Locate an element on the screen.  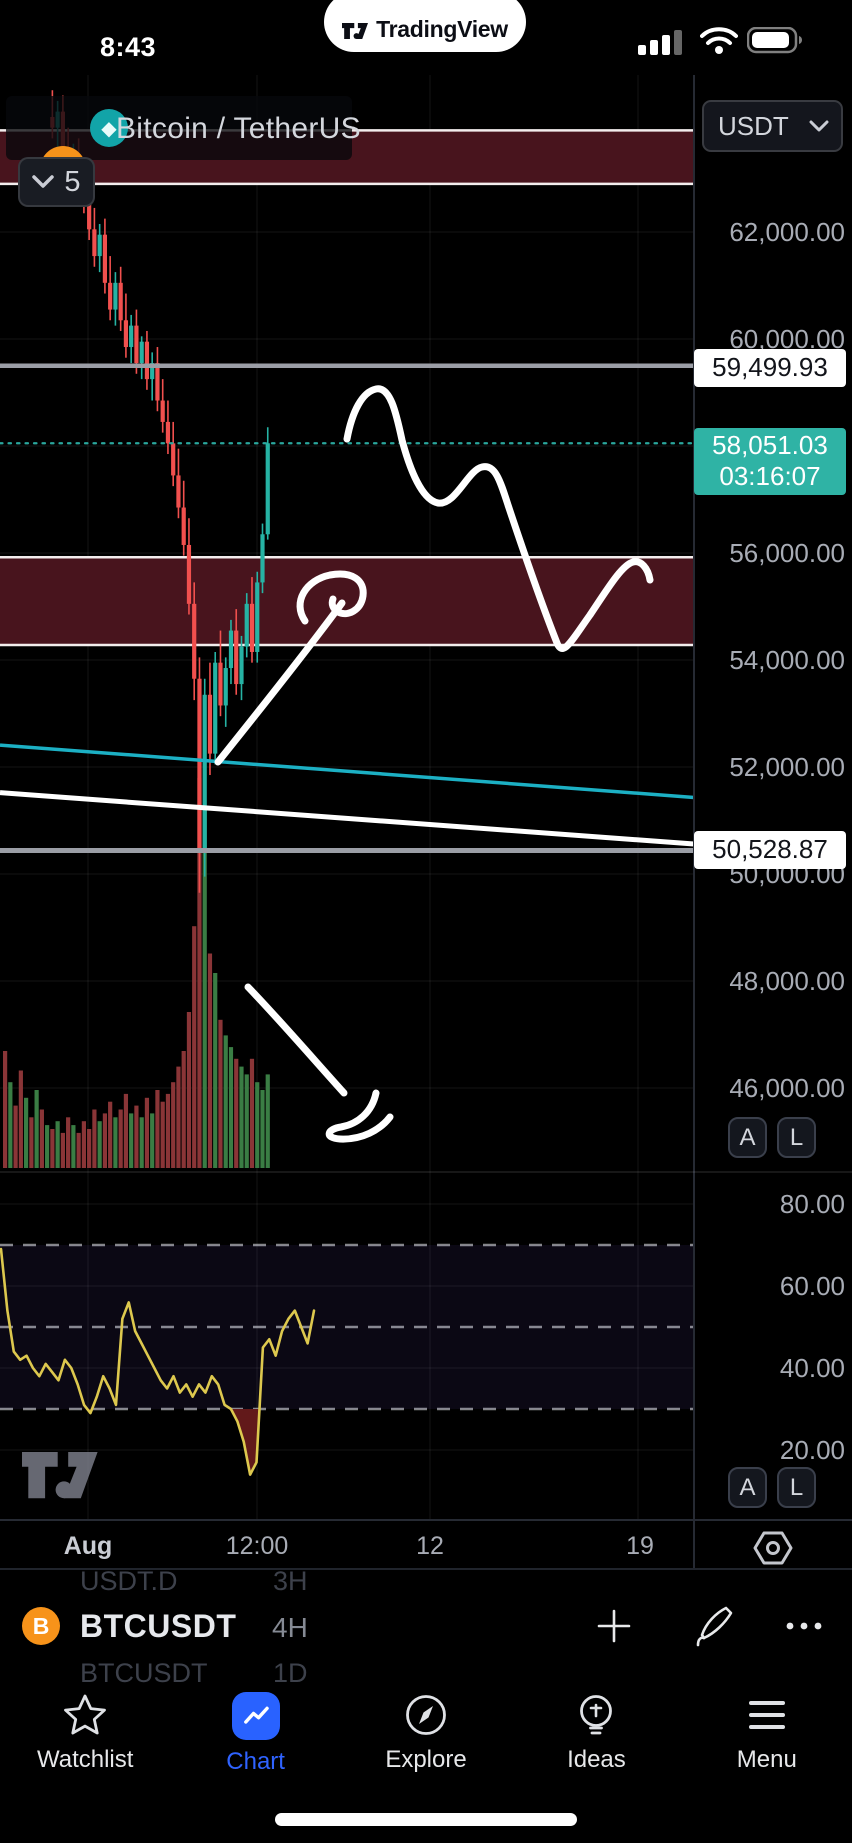
line-chart-icon is located at coordinates (255, 1716).